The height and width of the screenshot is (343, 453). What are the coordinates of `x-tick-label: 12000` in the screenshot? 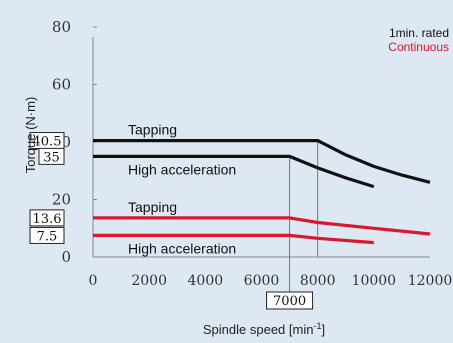 It's located at (430, 281).